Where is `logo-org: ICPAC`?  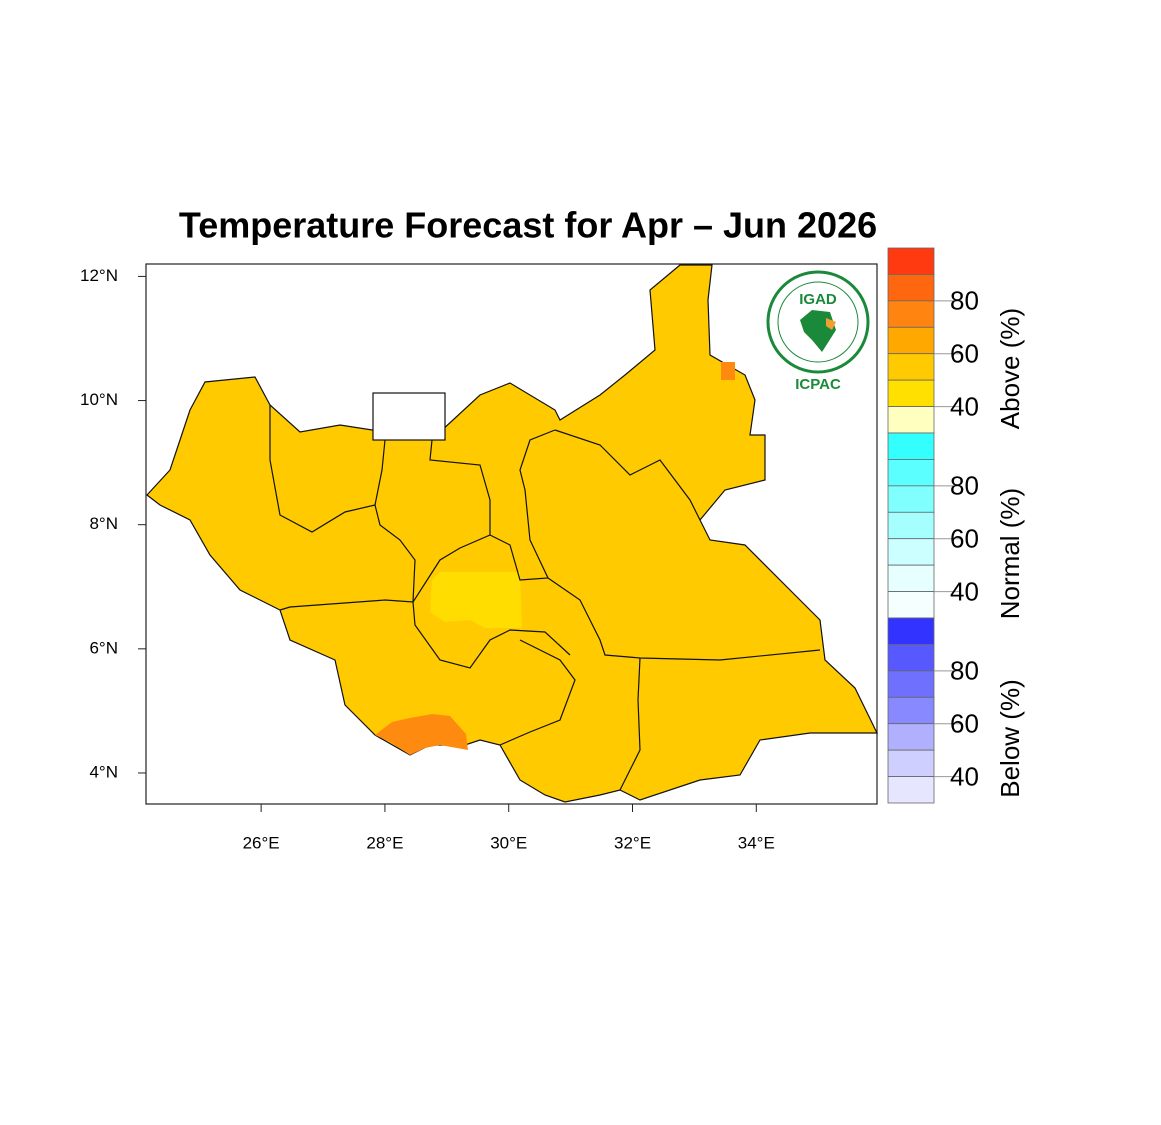
logo-org: ICPAC is located at coordinates (818, 384).